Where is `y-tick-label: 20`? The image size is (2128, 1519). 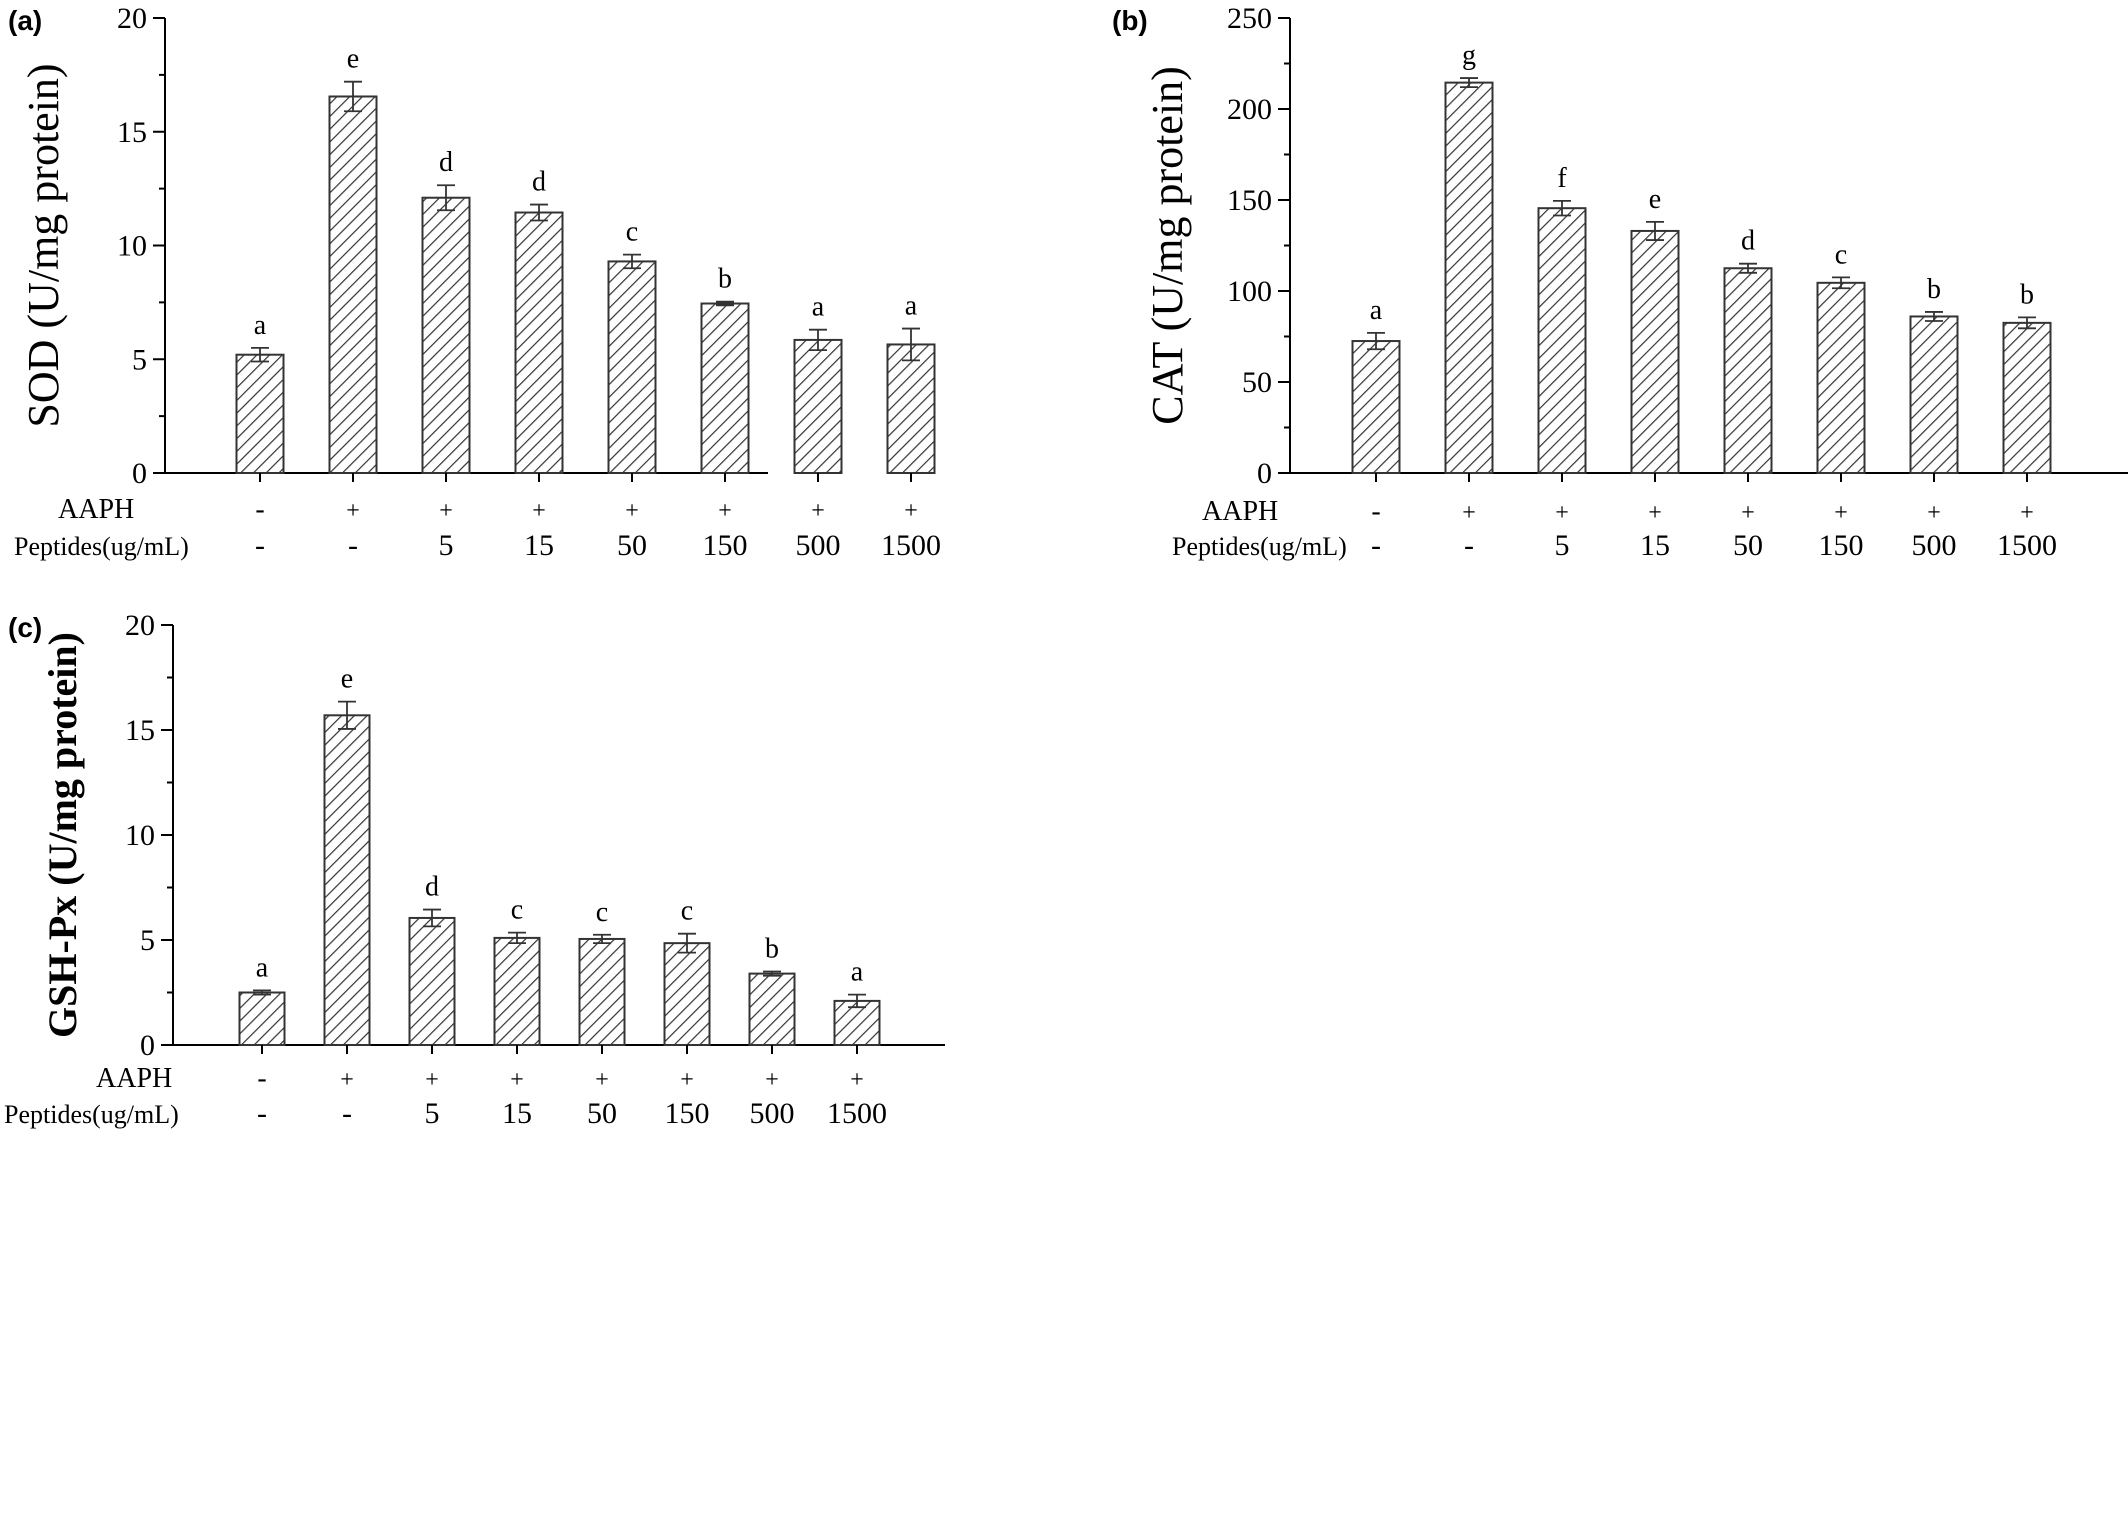 y-tick-label: 20 is located at coordinates (132, 18).